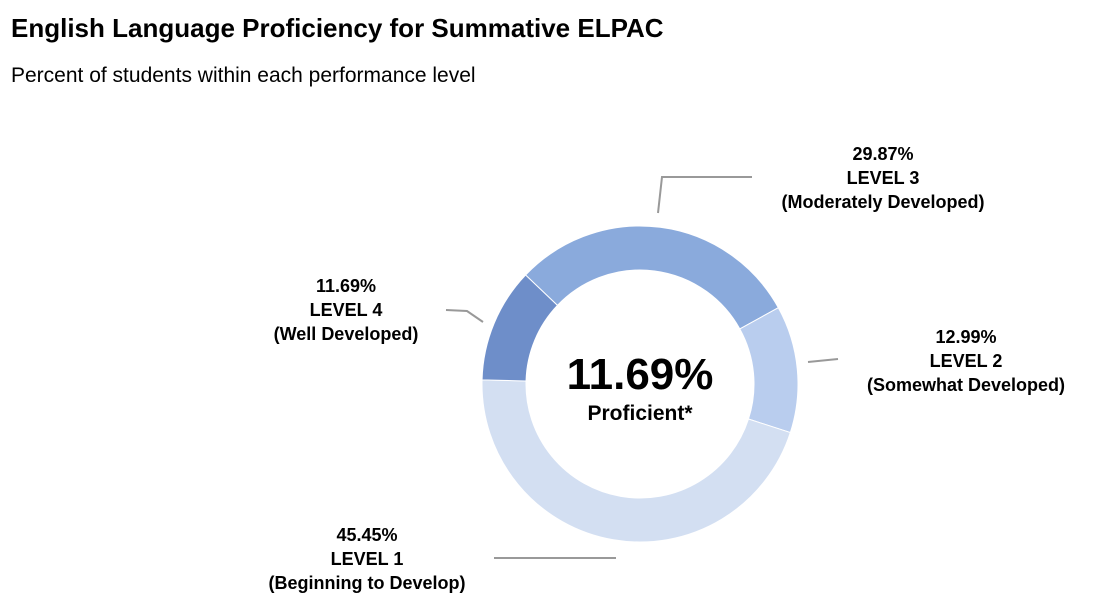 This screenshot has width=1111, height=611. Describe the element at coordinates (367, 559) in the screenshot. I see `slice-level-1-level-label: LEVEL 1` at that location.